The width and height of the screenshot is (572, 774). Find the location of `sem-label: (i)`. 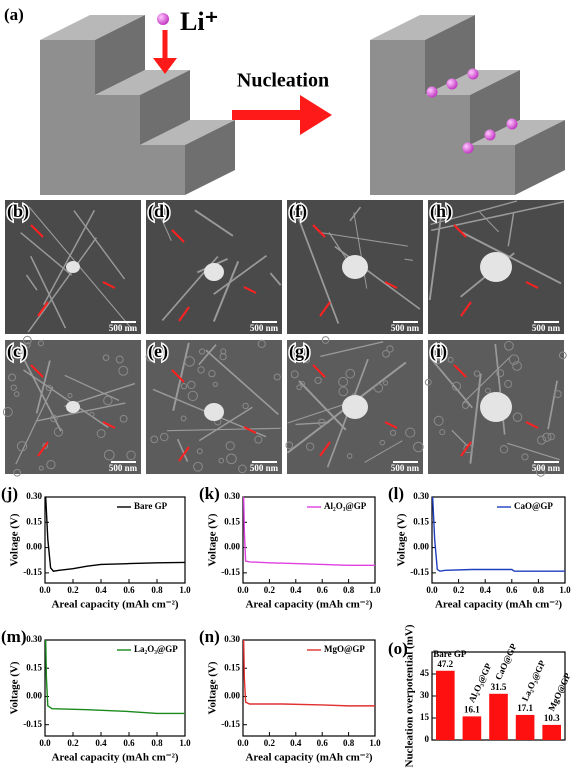

sem-label: (i) is located at coordinates (438, 351).